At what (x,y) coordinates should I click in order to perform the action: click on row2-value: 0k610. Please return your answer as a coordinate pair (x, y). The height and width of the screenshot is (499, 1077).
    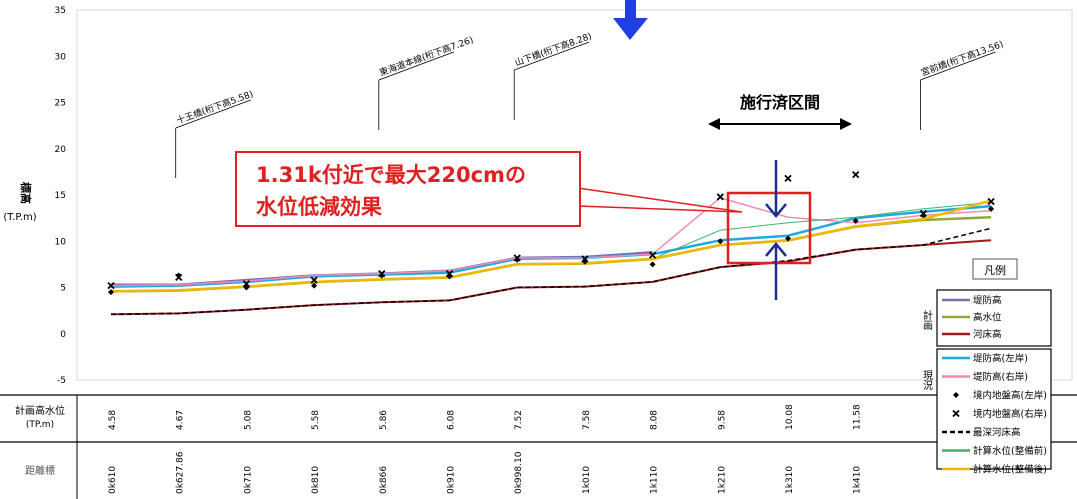
    Looking at the image, I should click on (113, 480).